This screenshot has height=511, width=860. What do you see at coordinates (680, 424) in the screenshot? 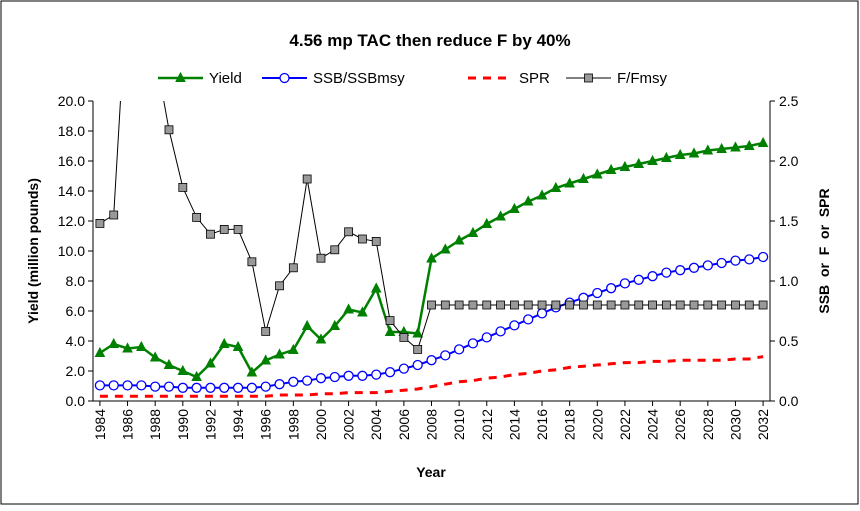
I see `x-tick-label: 2026` at bounding box center [680, 424].